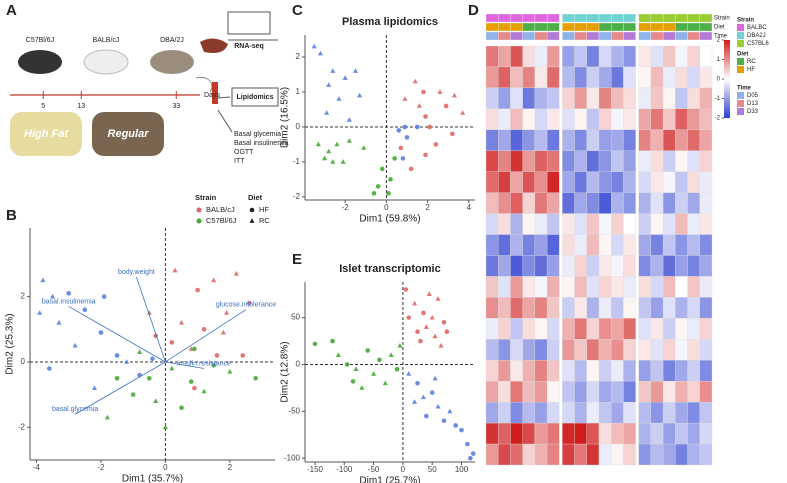 This screenshot has height=483, width=787. What do you see at coordinates (753, 104) in the screenshot?
I see `legend-label: D13` at bounding box center [753, 104].